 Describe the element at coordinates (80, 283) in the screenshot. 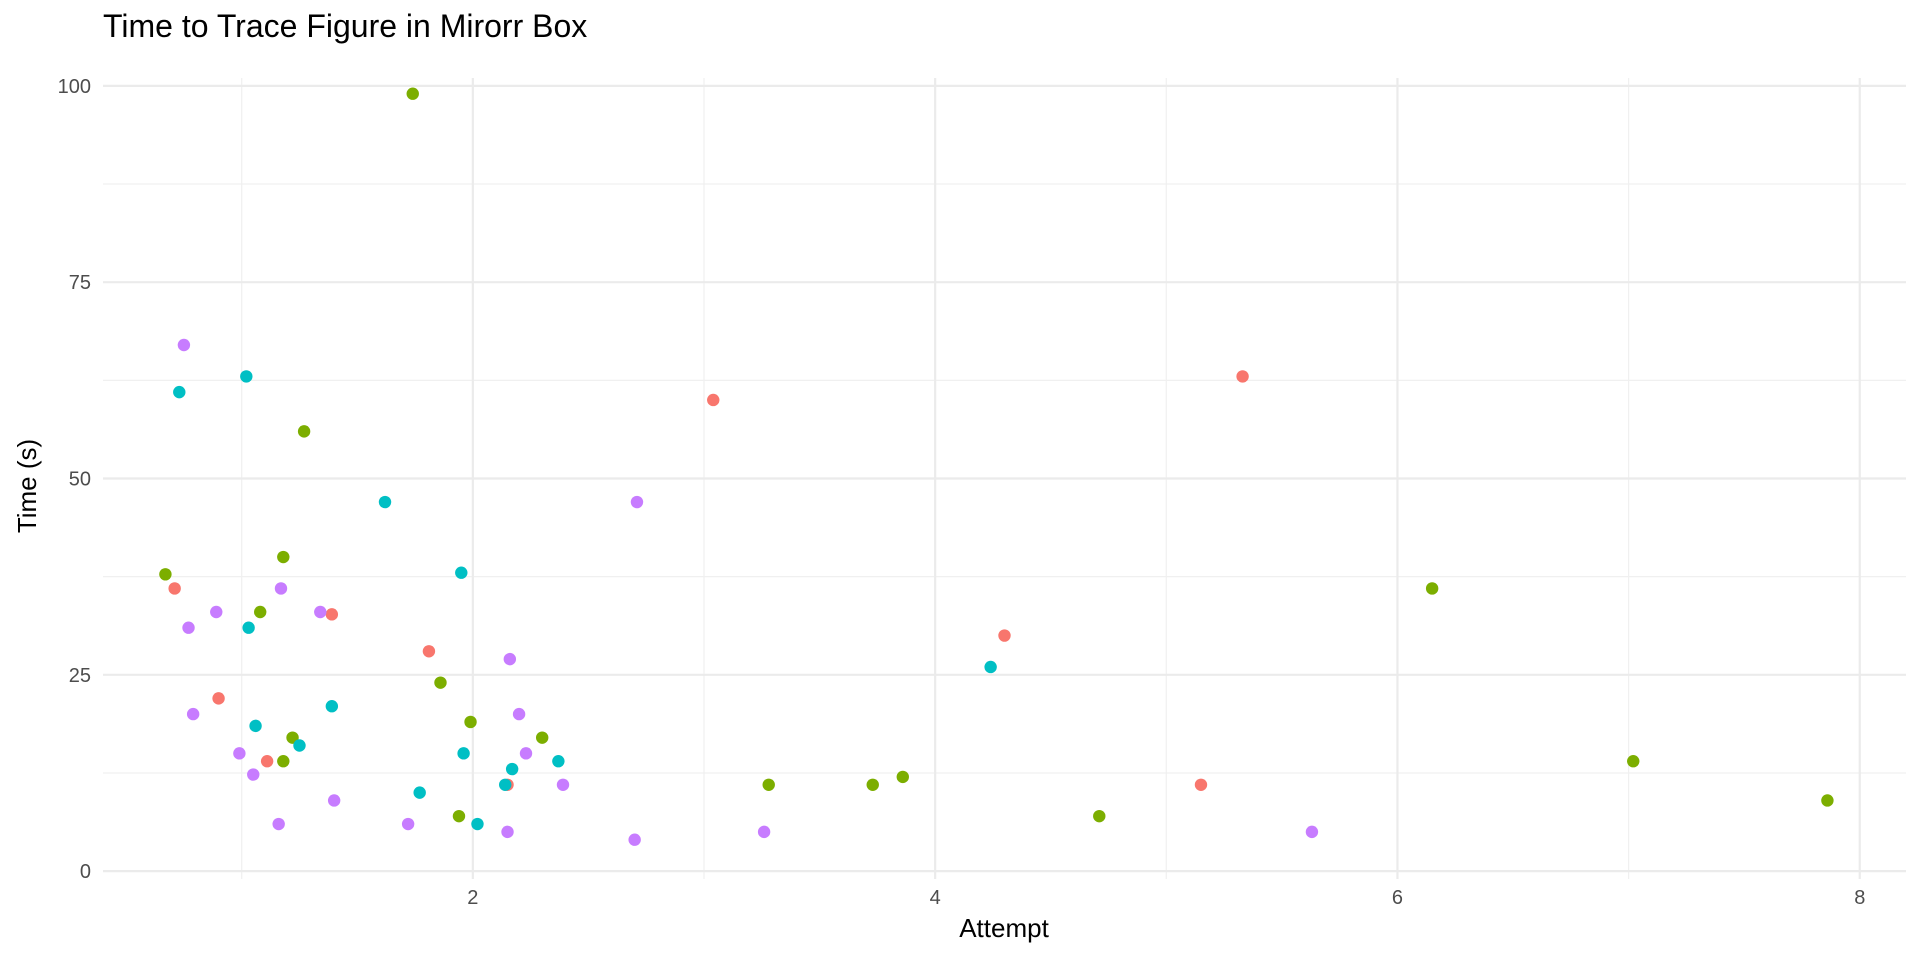

I see `y-tick-label: 75` at that location.